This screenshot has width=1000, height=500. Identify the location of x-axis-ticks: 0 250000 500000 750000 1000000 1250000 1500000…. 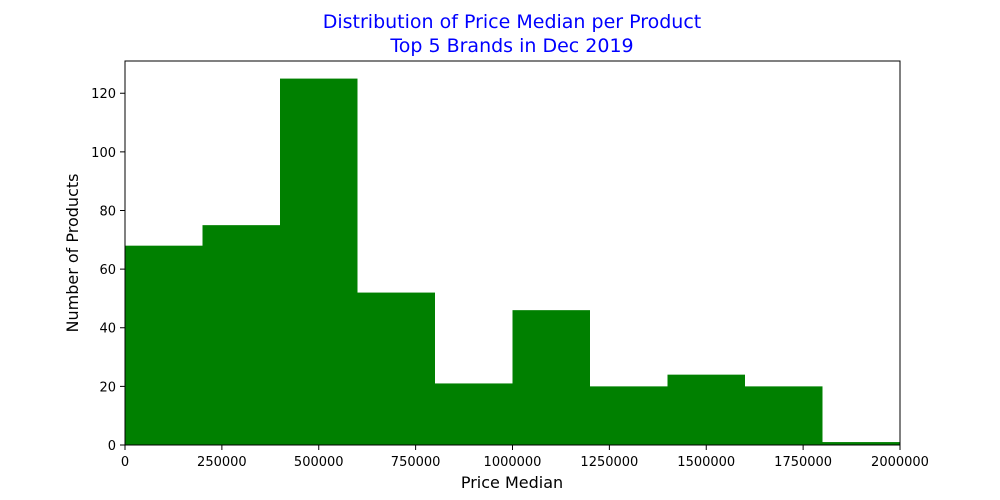
(525, 457).